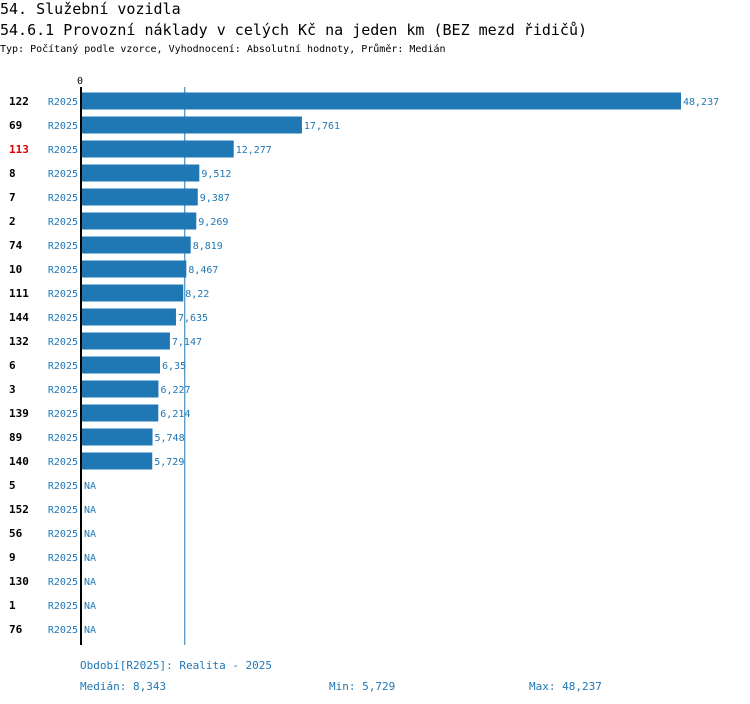  What do you see at coordinates (169, 438) in the screenshot?
I see `bar-value-label: 5,748` at bounding box center [169, 438].